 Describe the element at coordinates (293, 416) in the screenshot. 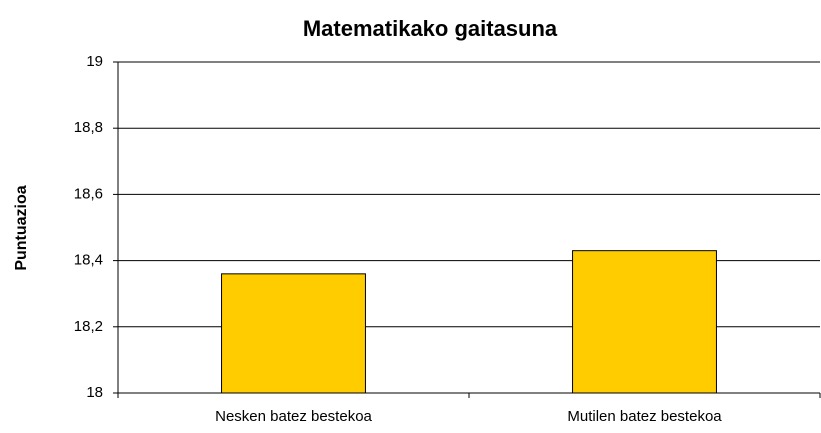

I see `x-tick-label: Nesken batez bestekoa` at that location.